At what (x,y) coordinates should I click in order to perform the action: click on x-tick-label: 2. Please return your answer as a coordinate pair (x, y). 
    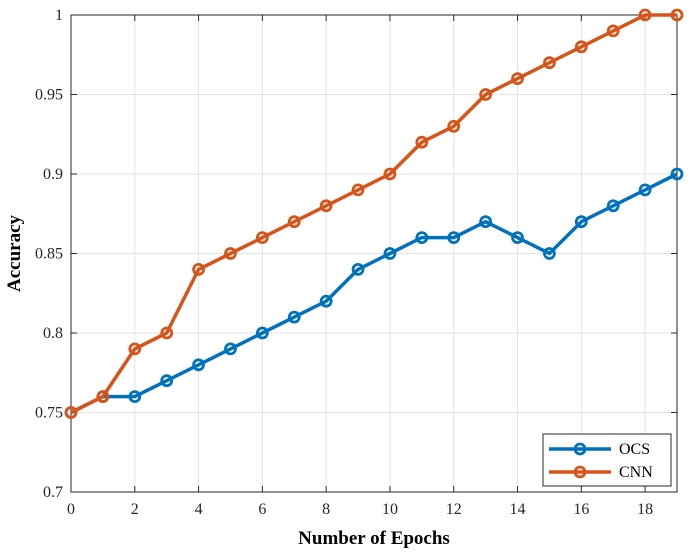
    Looking at the image, I should click on (135, 509).